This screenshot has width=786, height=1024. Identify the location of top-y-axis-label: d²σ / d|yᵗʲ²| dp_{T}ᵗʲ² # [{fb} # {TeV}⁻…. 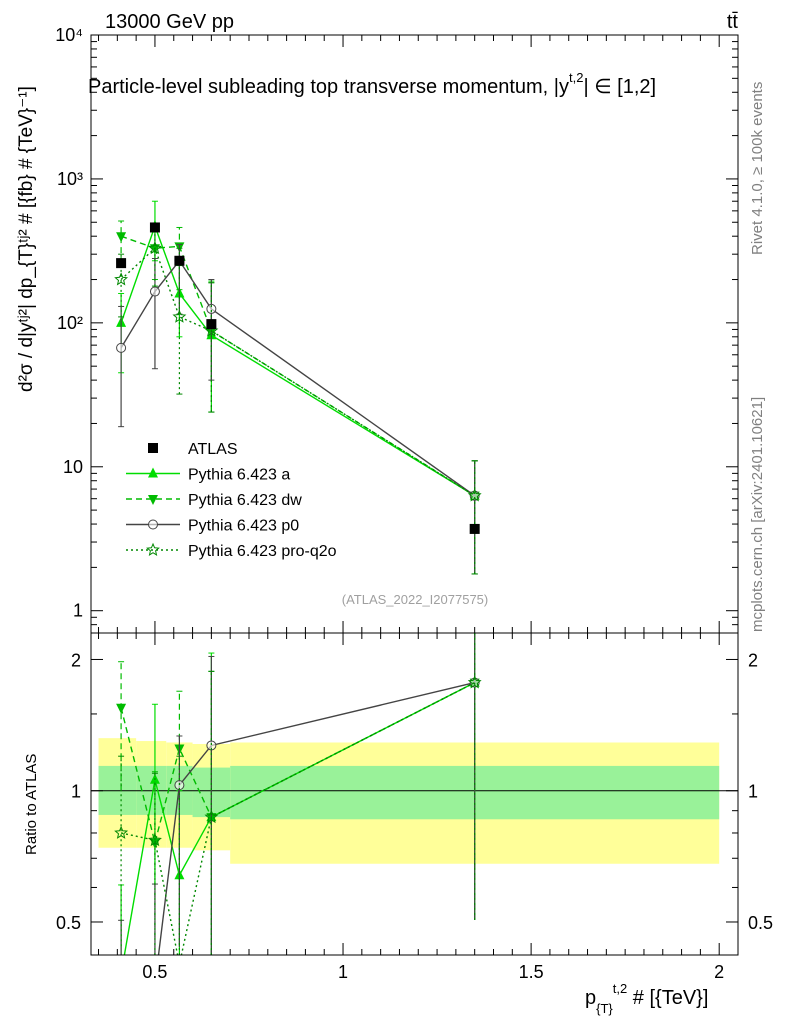
(26, 239).